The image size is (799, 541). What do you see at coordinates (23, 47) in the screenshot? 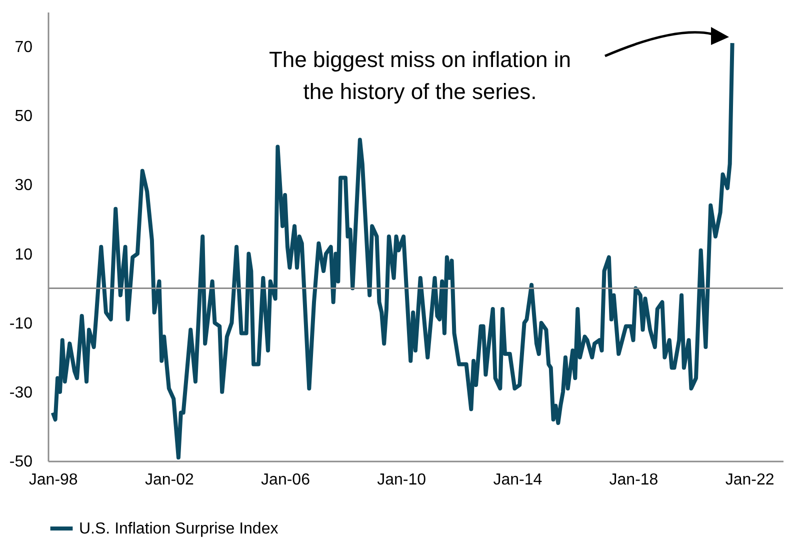
I see `y-tick-label: 70` at bounding box center [23, 47].